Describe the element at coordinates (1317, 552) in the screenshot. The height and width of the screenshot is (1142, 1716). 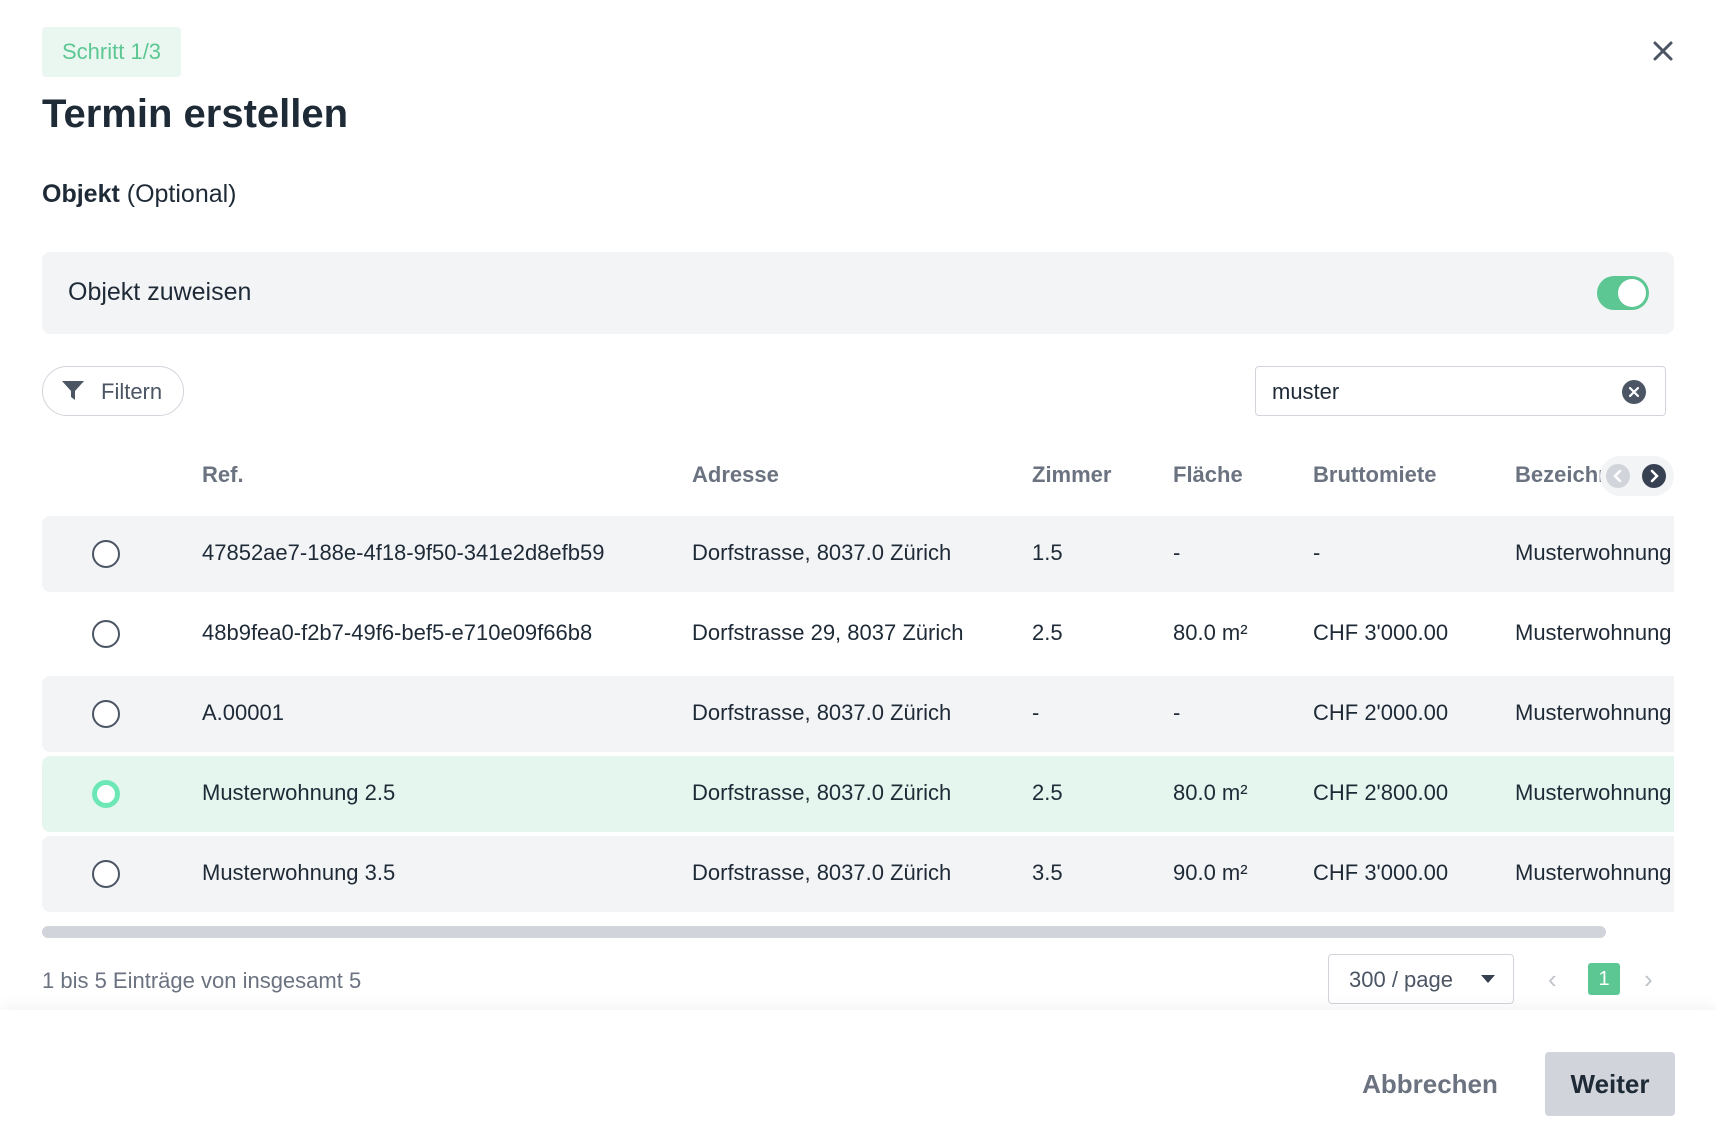
I see `cell-bruttomiete: -` at that location.